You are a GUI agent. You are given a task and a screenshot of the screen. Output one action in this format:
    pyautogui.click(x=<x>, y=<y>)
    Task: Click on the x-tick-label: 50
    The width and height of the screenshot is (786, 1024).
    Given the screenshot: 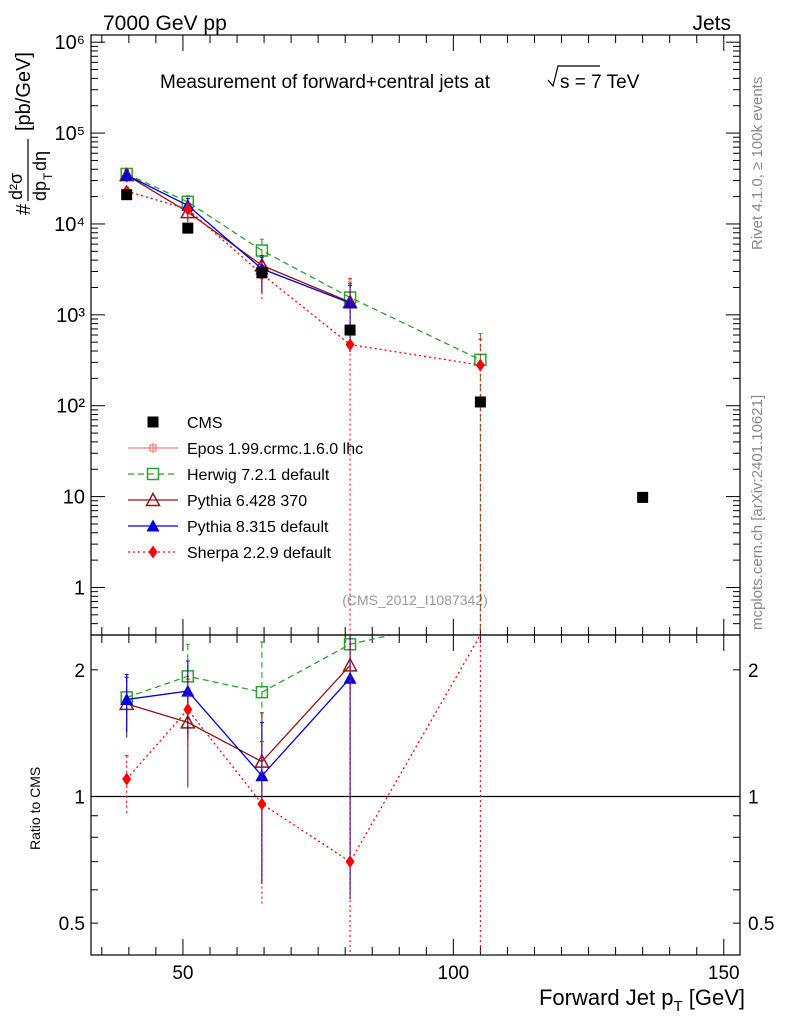 What is the action you would take?
    pyautogui.click(x=182, y=973)
    